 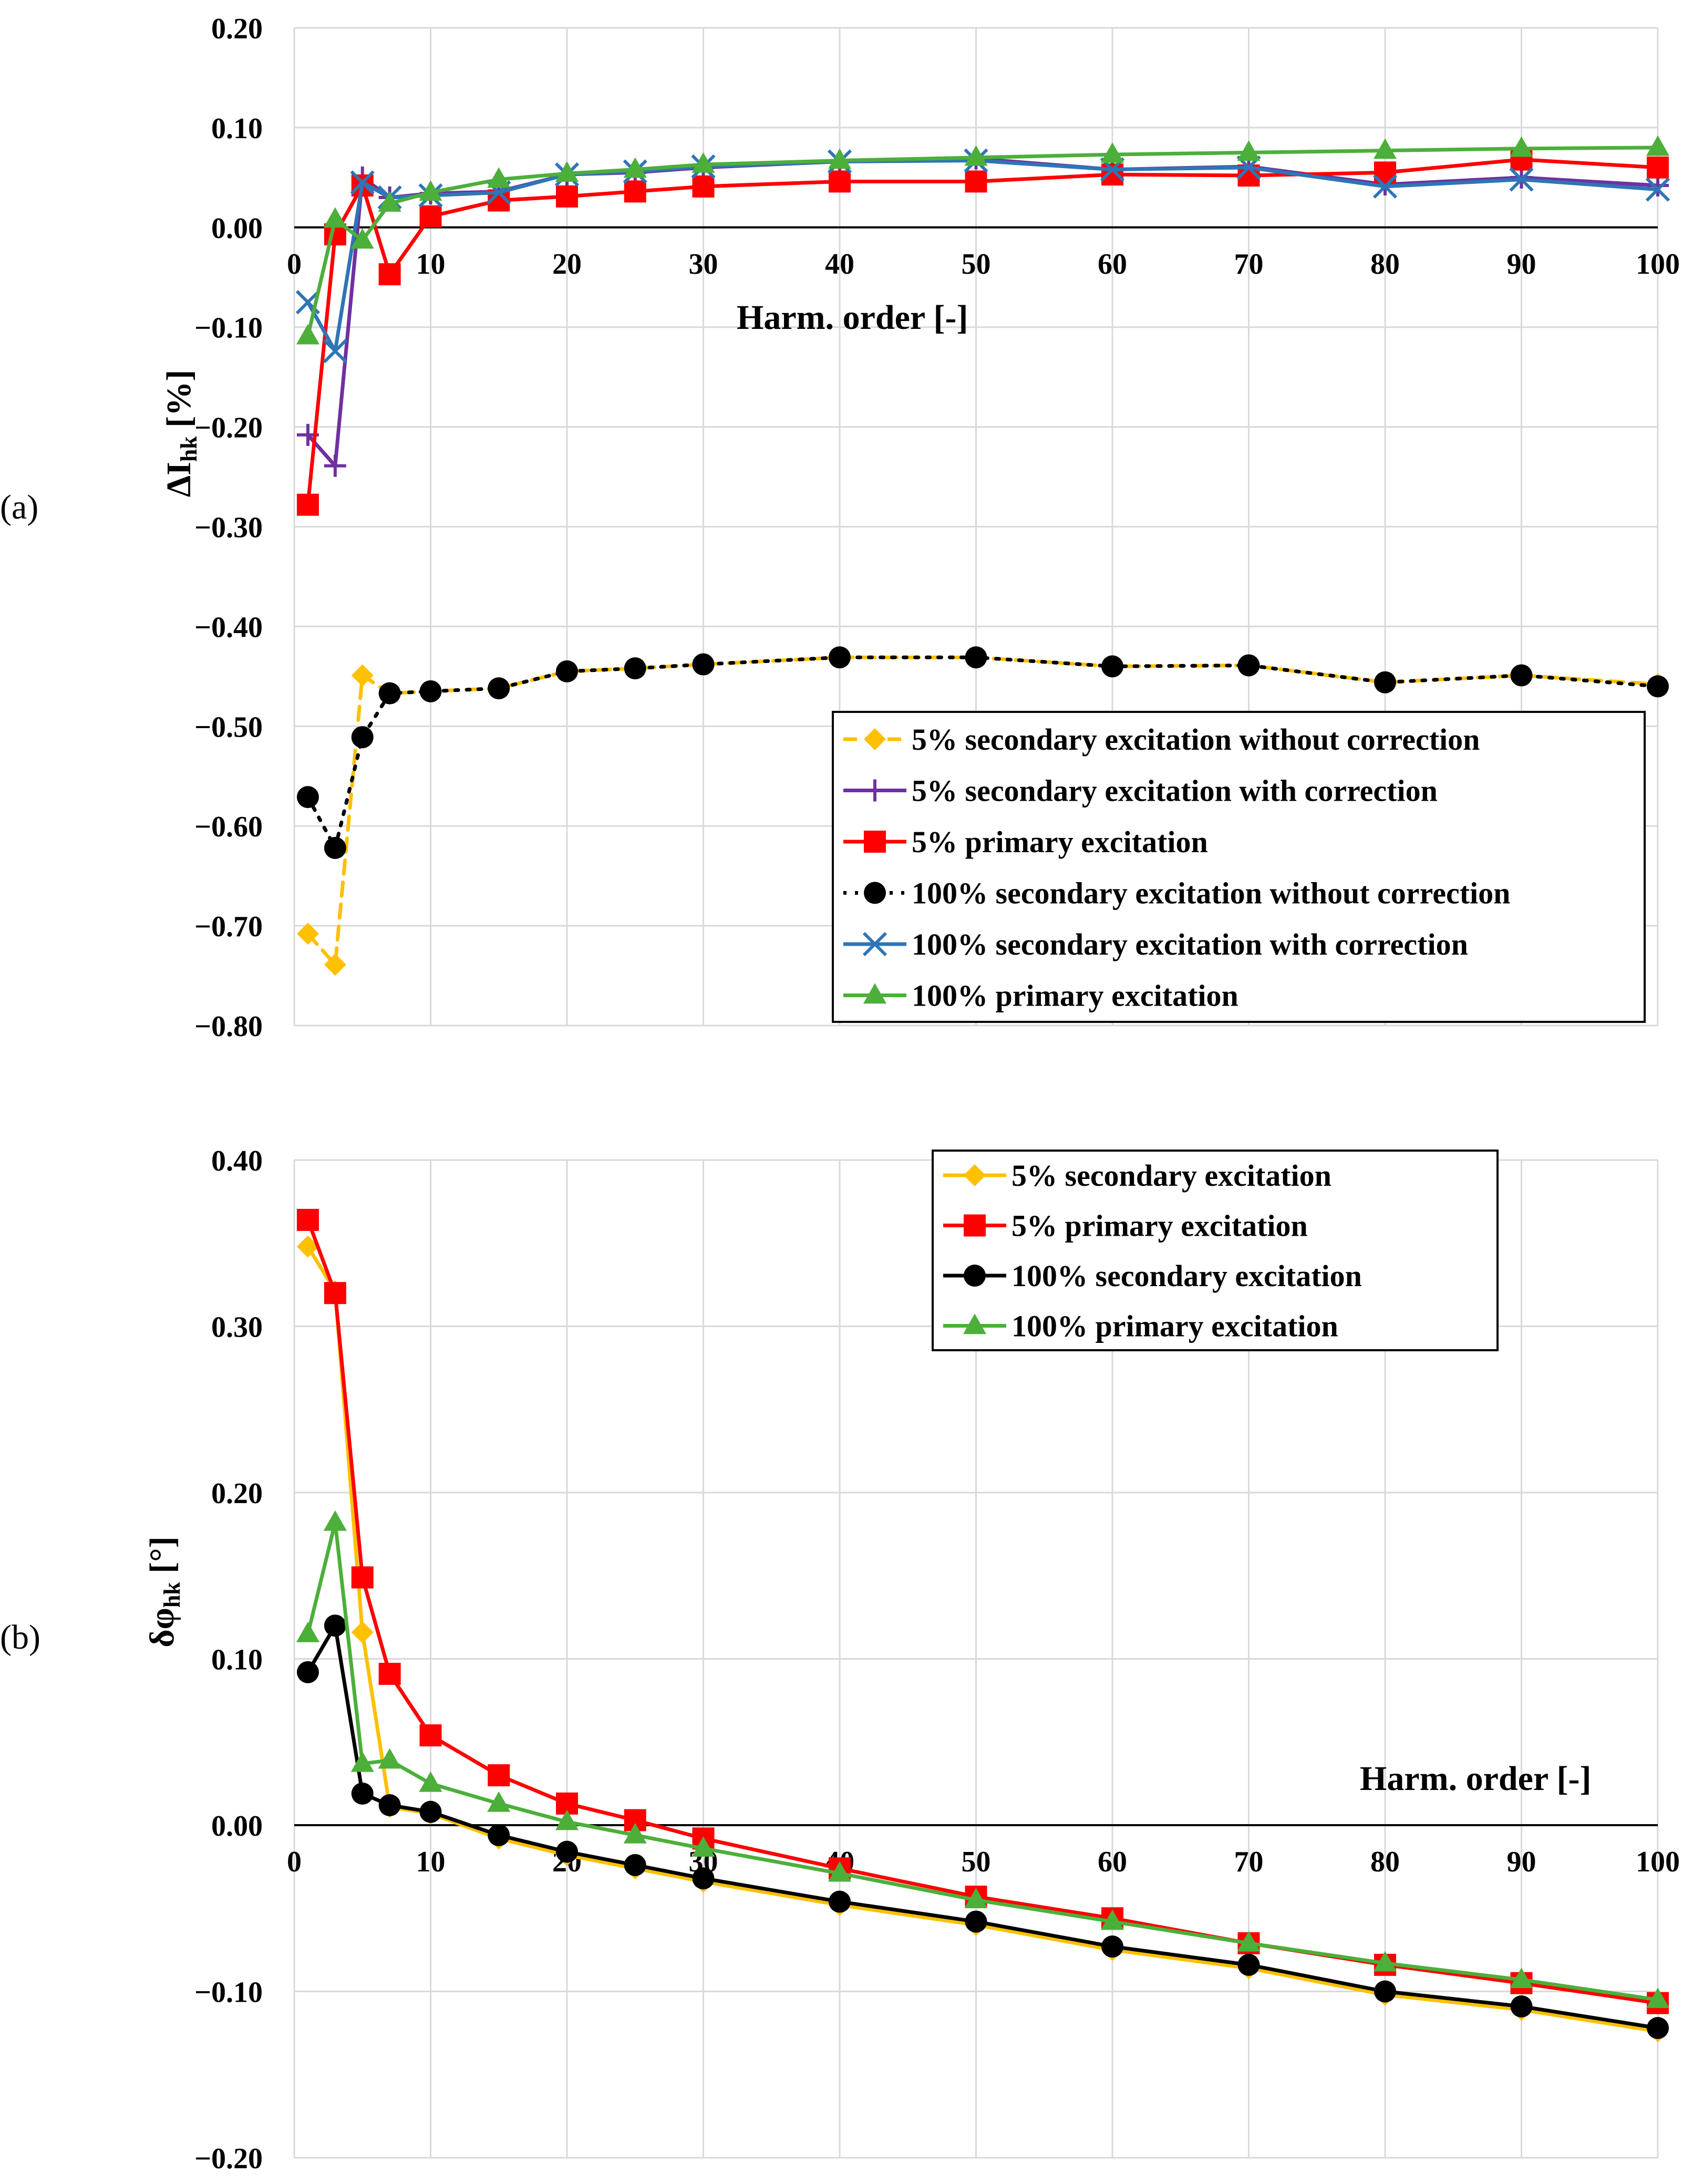 I want to click on panel-b-x-tick-label: 70, so click(x=1249, y=1862).